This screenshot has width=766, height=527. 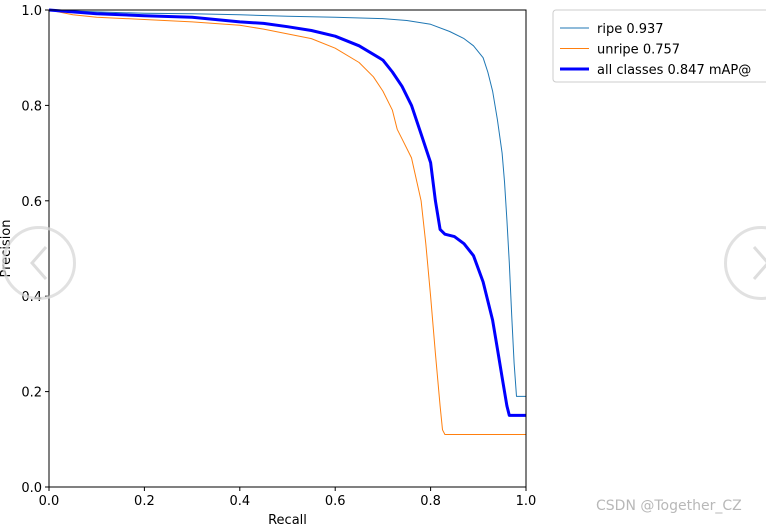 I want to click on x-tick-label: 0.8, so click(x=430, y=501).